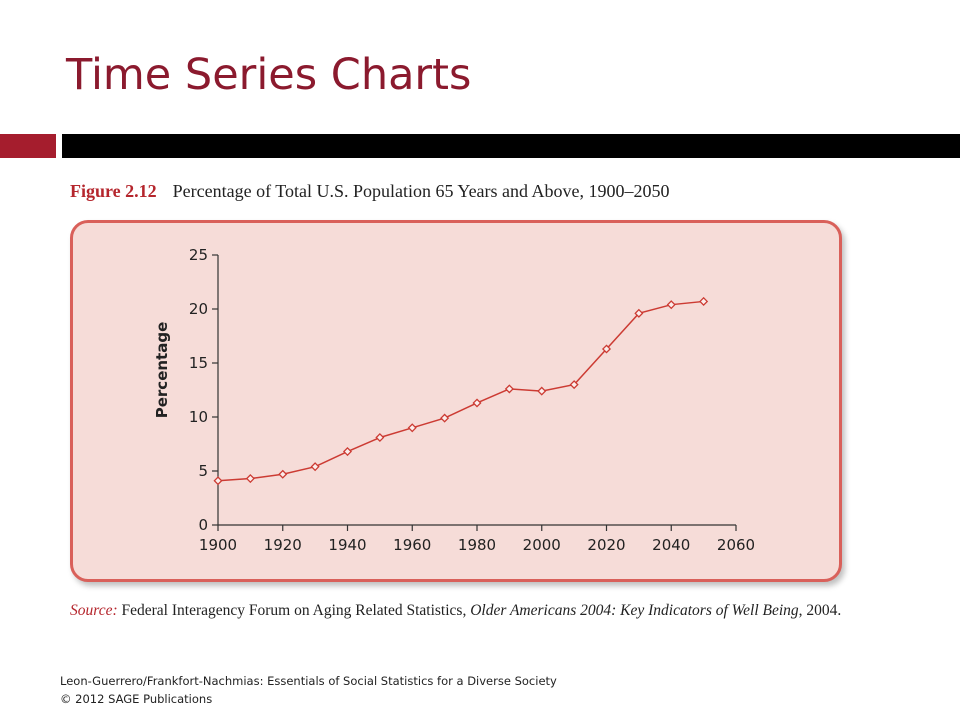 The height and width of the screenshot is (720, 960). Describe the element at coordinates (820, 610) in the screenshot. I see `source-text-after: , 2004.` at that location.